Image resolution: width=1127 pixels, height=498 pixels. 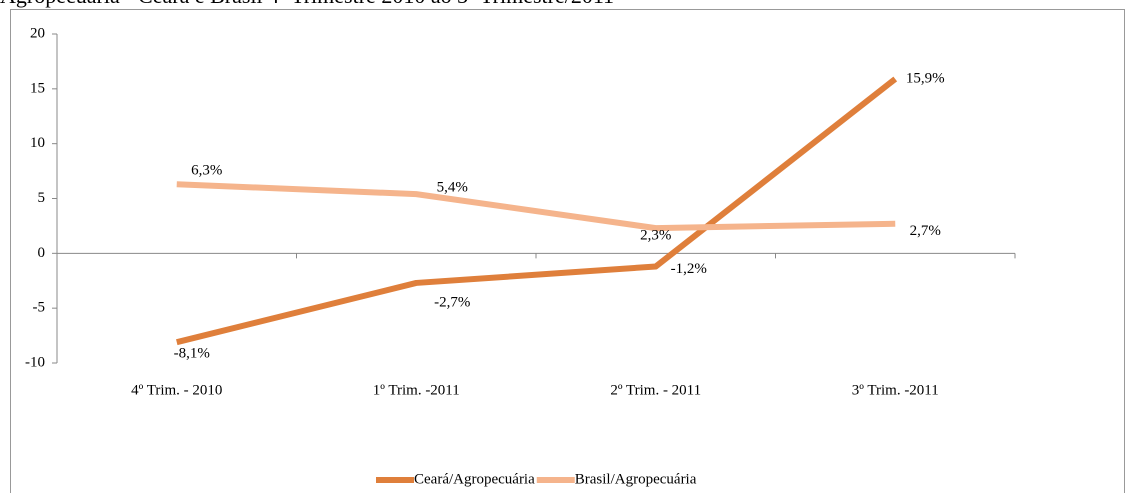 What do you see at coordinates (37, 88) in the screenshot?
I see `y-tick-label: 15` at bounding box center [37, 88].